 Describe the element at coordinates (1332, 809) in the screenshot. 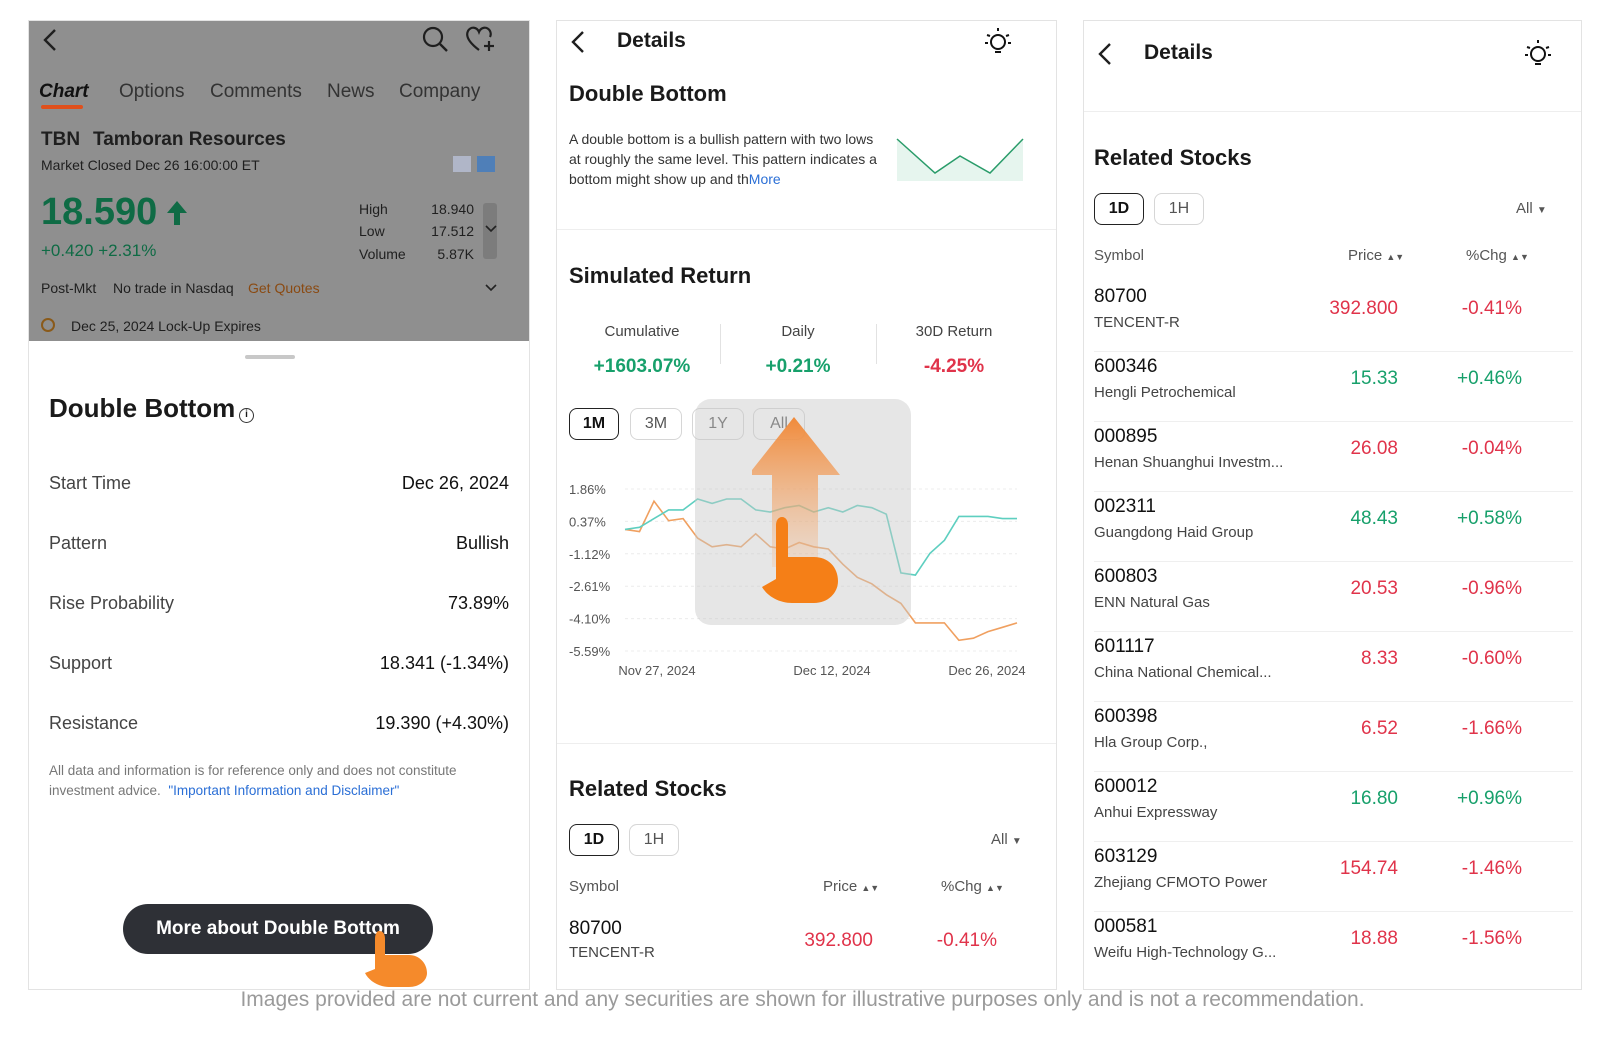

I see `table-row: 600012 Anhui Expressway 16.80 +0.96%` at that location.